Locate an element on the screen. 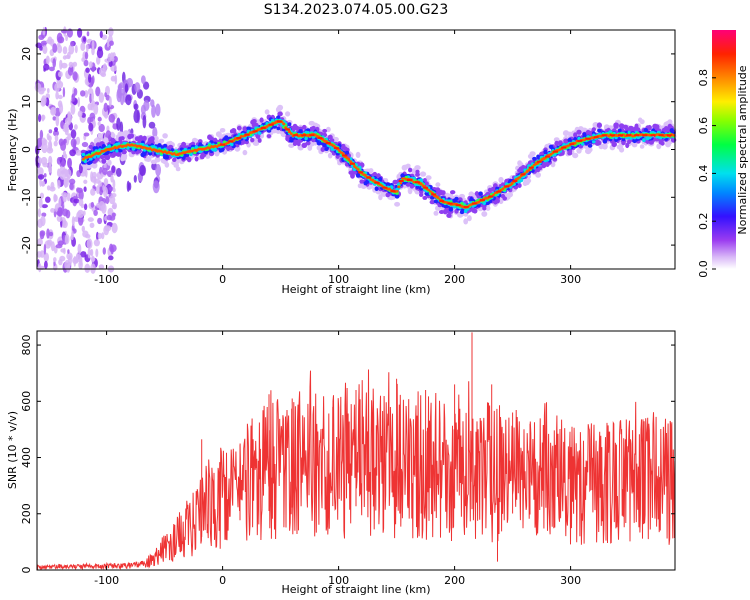 Image resolution: width=750 pixels, height=600 pixels. x-tick-label: 100 is located at coordinates (338, 279).